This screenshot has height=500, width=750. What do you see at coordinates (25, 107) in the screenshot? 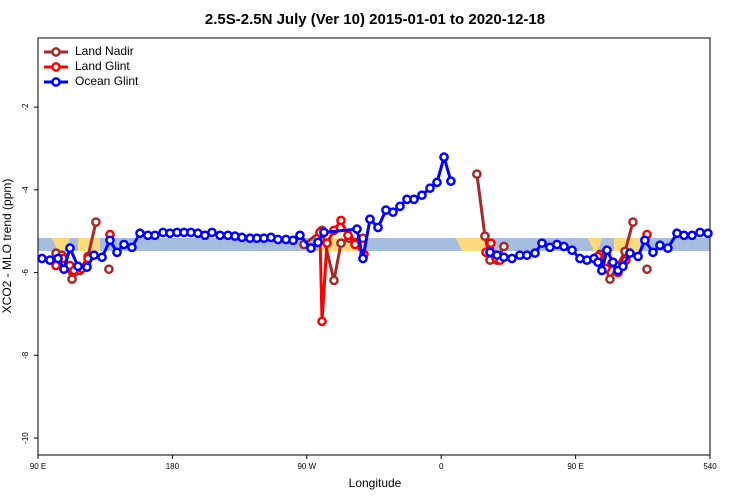
I see `y-tick-label: -2` at bounding box center [25, 107].